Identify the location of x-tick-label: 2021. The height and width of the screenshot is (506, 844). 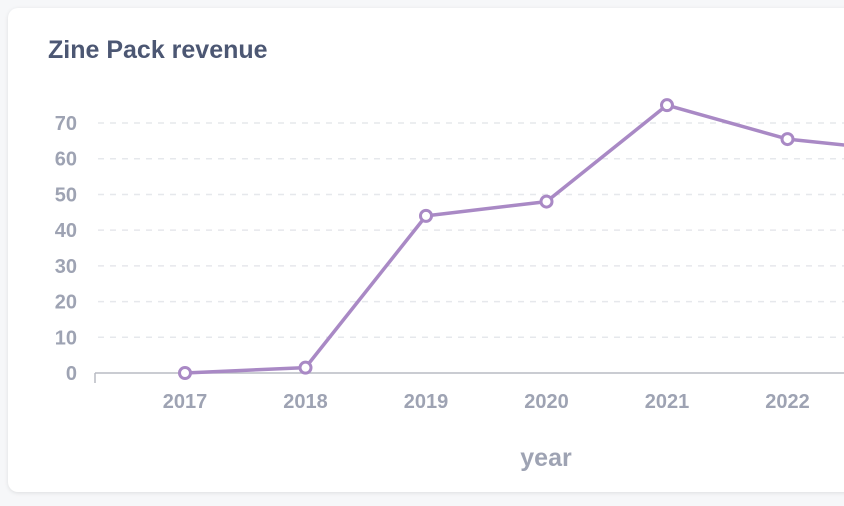
(667, 402).